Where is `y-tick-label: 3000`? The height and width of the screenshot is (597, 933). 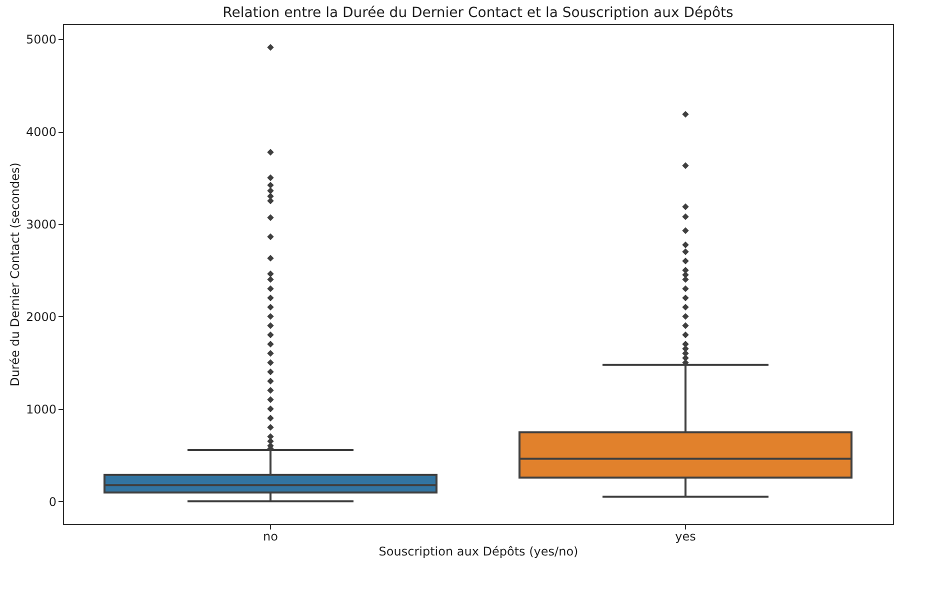 y-tick-label: 3000 is located at coordinates (41, 225).